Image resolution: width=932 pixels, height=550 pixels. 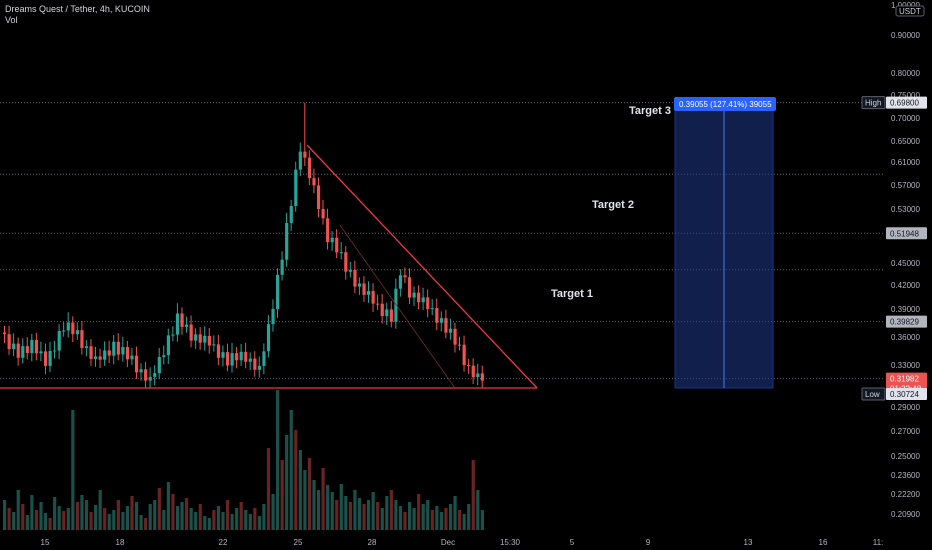 What do you see at coordinates (725, 104) in the screenshot?
I see `projection-label-bg` at bounding box center [725, 104].